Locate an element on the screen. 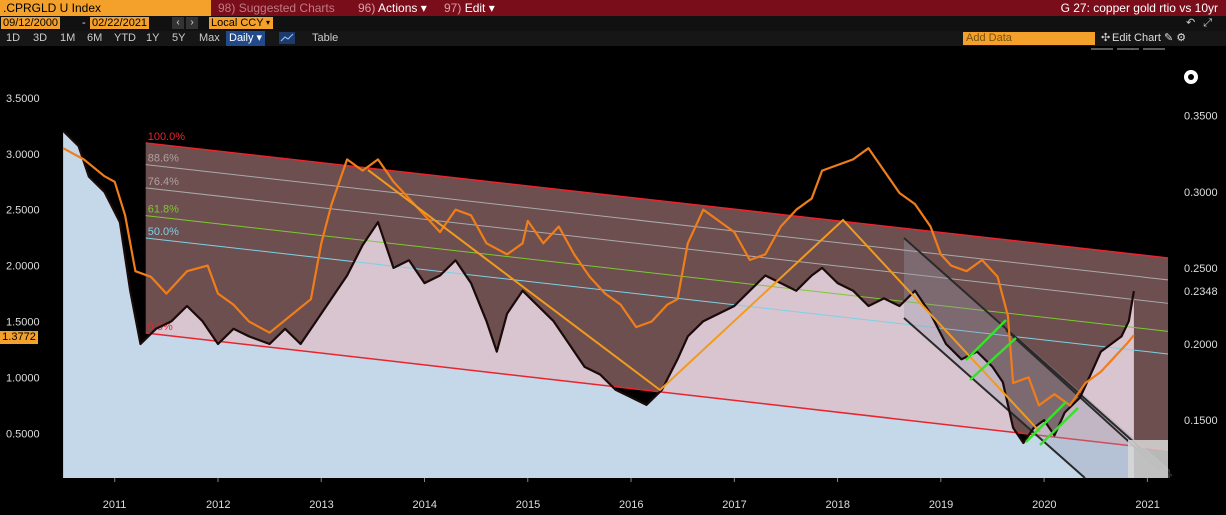  edit-label: Edit is located at coordinates (475, 8).